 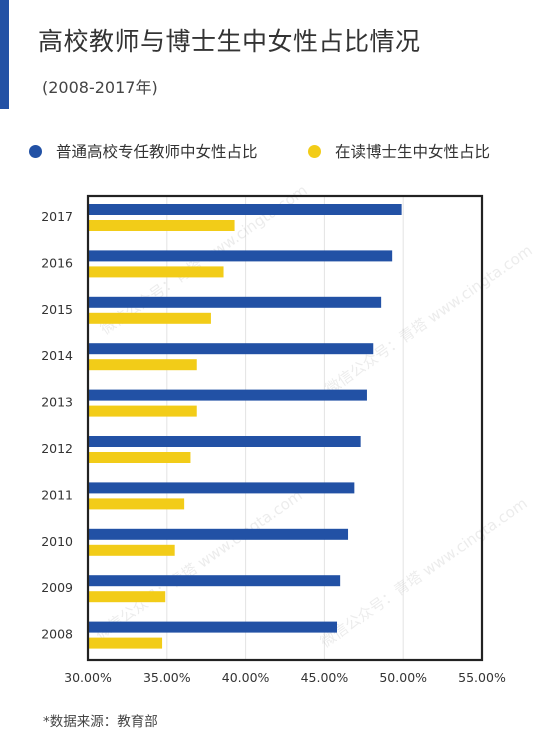 What do you see at coordinates (403, 677) in the screenshot?
I see `x-tick-label: 50.00%` at bounding box center [403, 677].